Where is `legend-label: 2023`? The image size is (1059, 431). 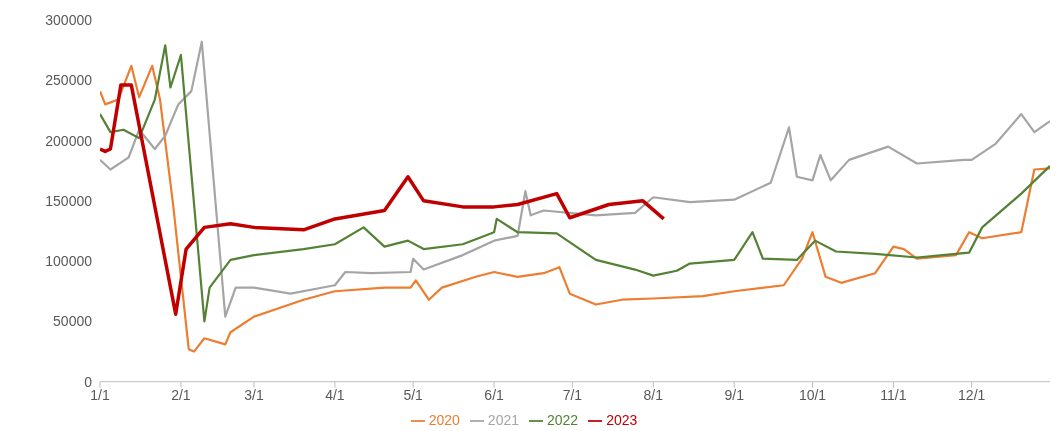 legend-label: 2023 is located at coordinates (622, 419).